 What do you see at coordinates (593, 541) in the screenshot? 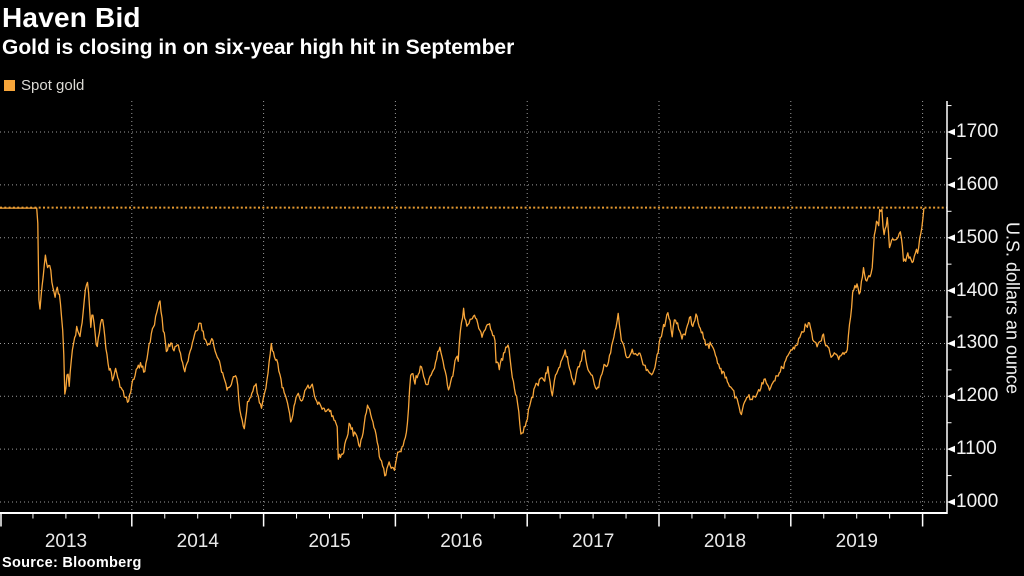
I see `x-tick-label: 2017` at bounding box center [593, 541].